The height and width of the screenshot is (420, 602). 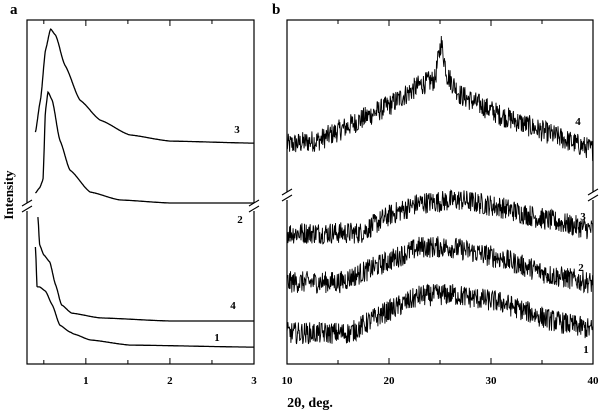 What do you see at coordinates (8, 195) in the screenshot?
I see `y-axis-label: Intensity` at bounding box center [8, 195].